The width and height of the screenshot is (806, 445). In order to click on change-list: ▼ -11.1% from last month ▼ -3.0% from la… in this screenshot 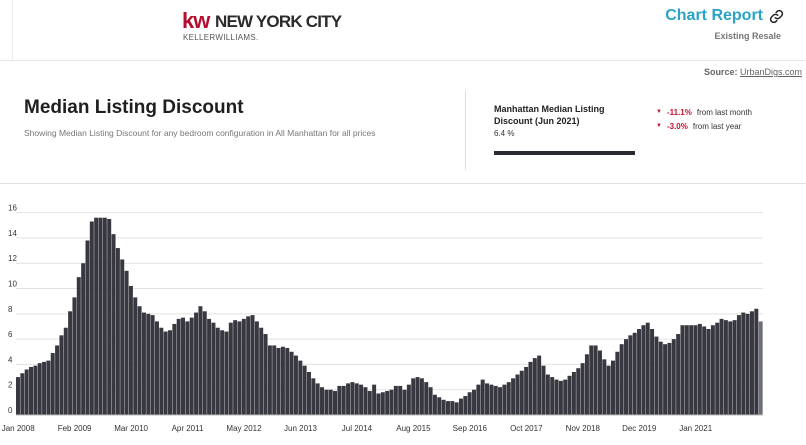, I will do `click(704, 119)`.